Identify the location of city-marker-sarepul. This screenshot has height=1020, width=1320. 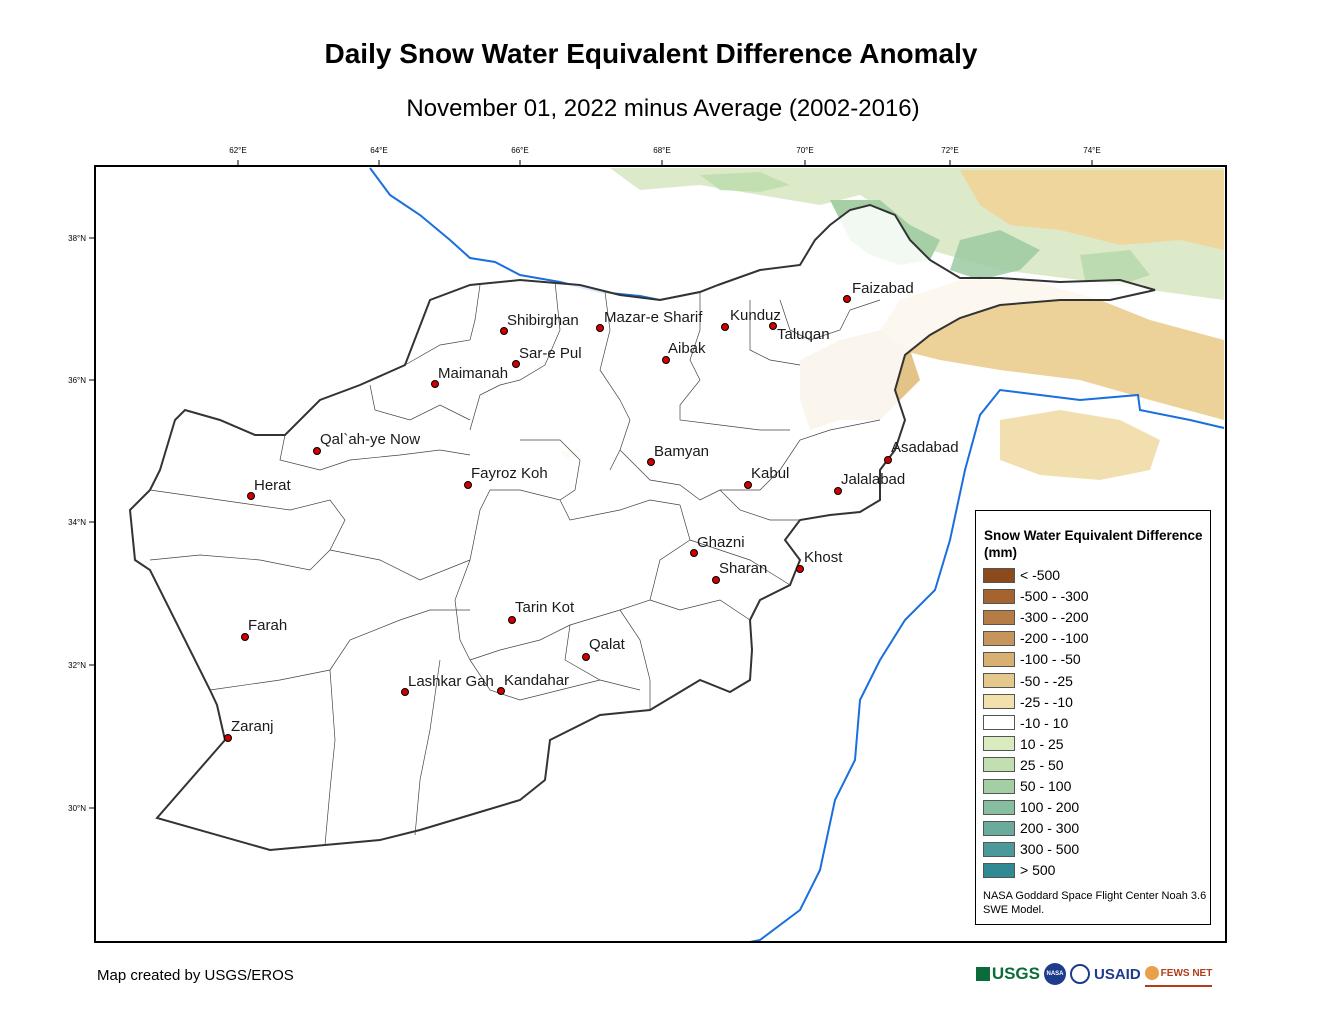
(516, 364).